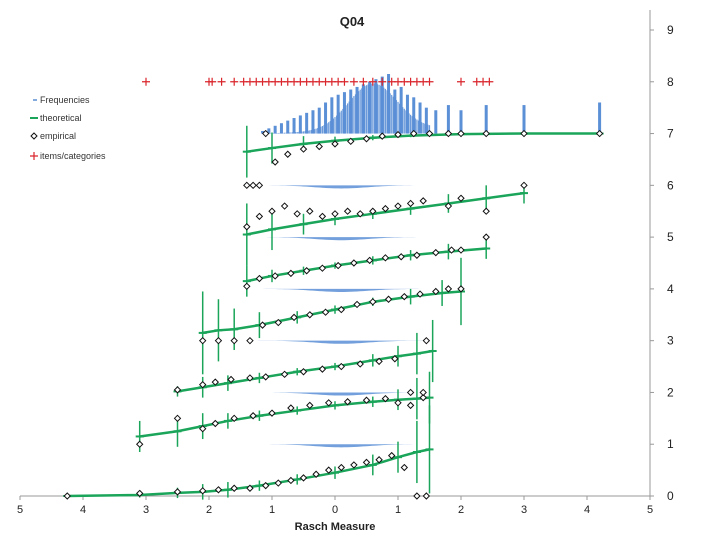  I want to click on x-tick-label: 2, so click(461, 510).